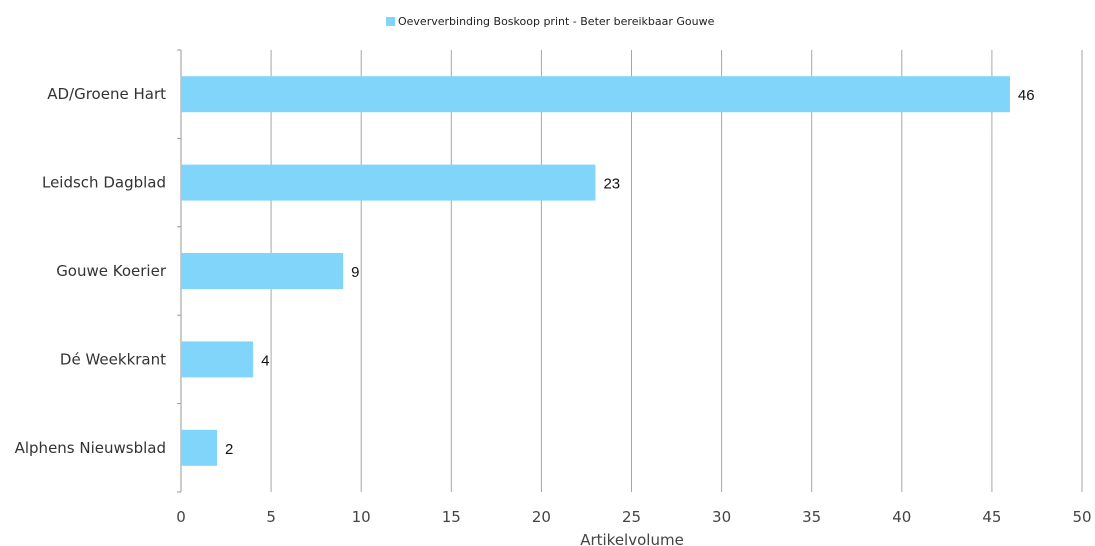 This screenshot has width=1095, height=546. I want to click on category-label: AD/Groene Hart, so click(106, 94).